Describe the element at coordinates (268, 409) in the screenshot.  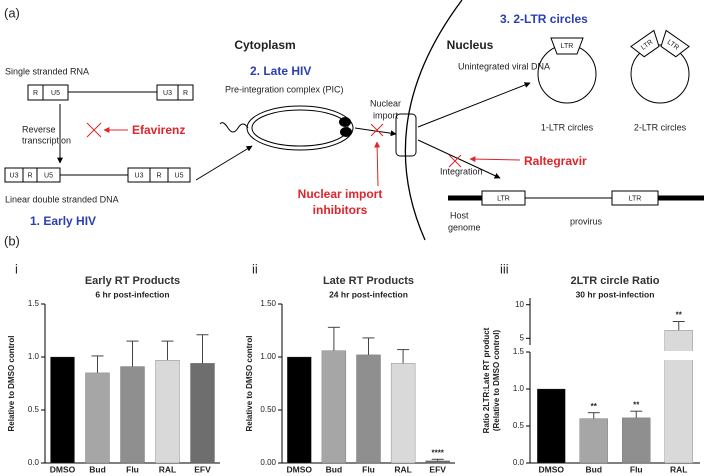
I see `y-tick-label: 0.50` at that location.